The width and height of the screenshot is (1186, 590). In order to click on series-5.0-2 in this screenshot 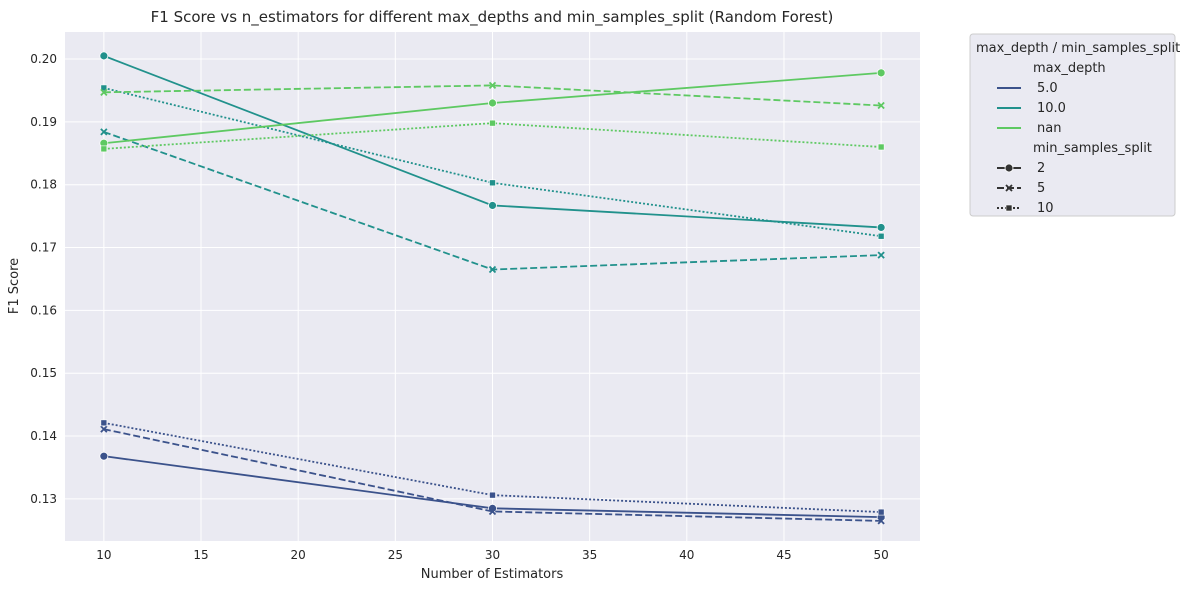, I will do `click(492, 486)`.